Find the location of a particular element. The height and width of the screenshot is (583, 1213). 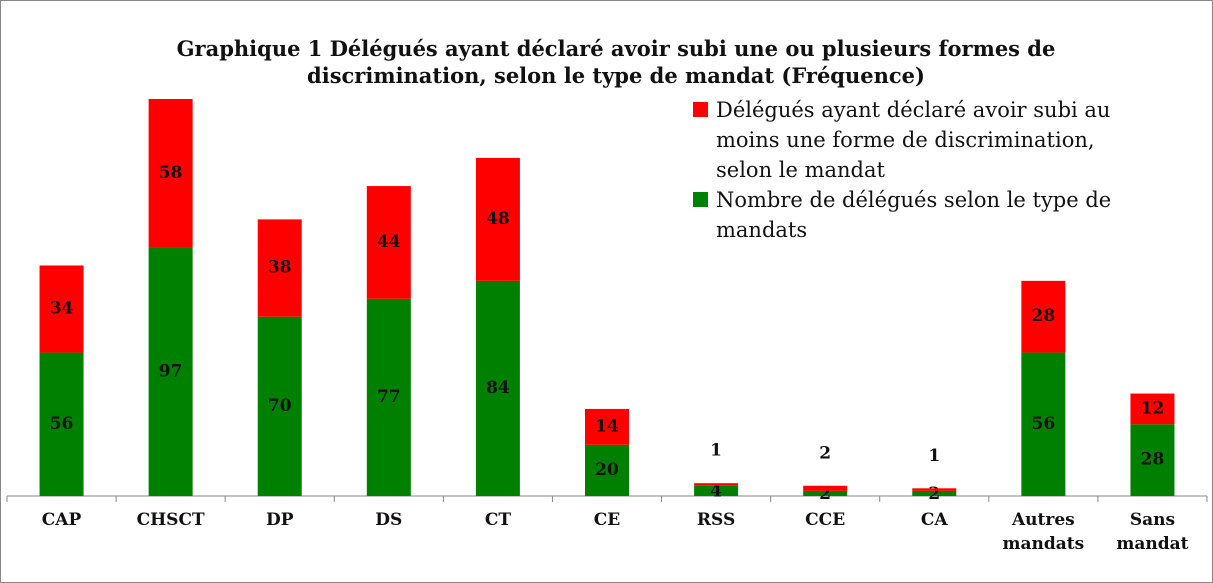

x-tick-label: Autres mandats is located at coordinates (1043, 532).